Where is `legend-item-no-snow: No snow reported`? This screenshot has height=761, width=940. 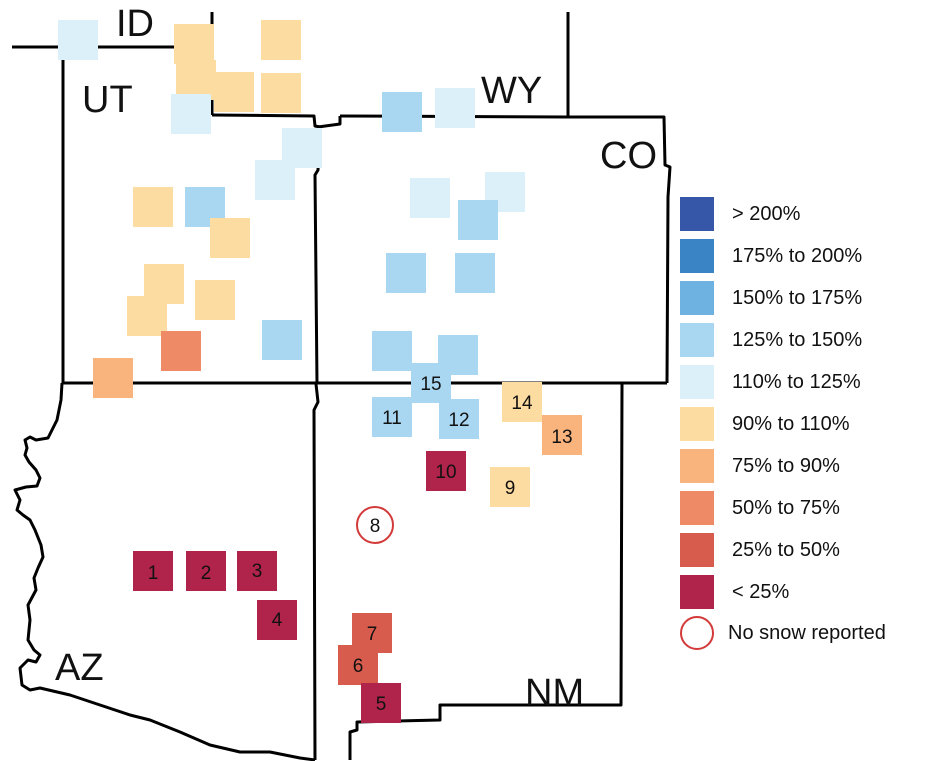
legend-item-no-snow: No snow reported is located at coordinates (807, 634).